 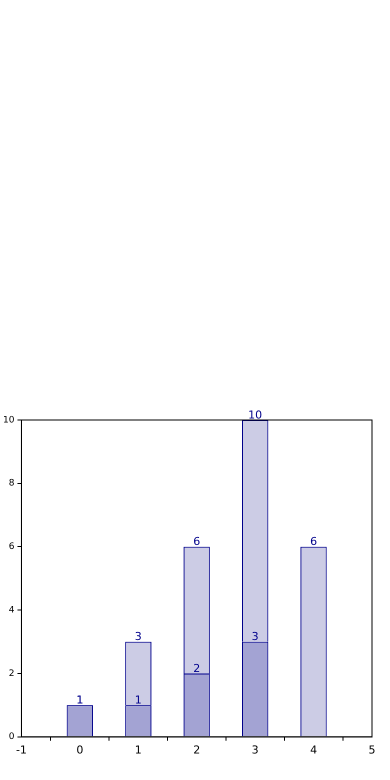 What do you see at coordinates (138, 699) in the screenshot?
I see `data-label: 1` at bounding box center [138, 699].